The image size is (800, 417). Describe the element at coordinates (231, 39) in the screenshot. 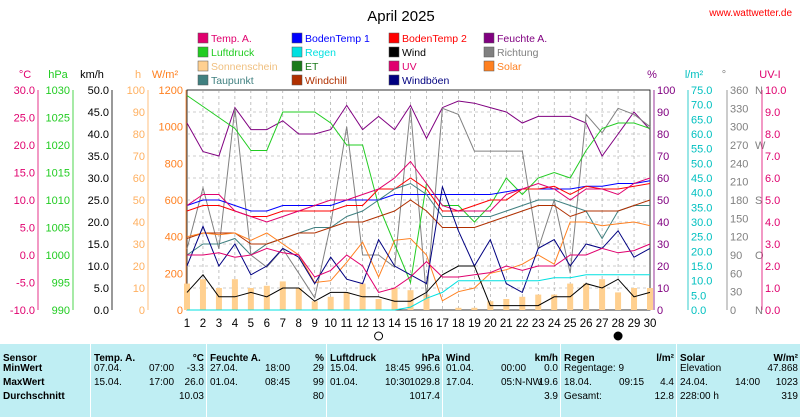

I see `legend-label: Temp. A.` at that location.